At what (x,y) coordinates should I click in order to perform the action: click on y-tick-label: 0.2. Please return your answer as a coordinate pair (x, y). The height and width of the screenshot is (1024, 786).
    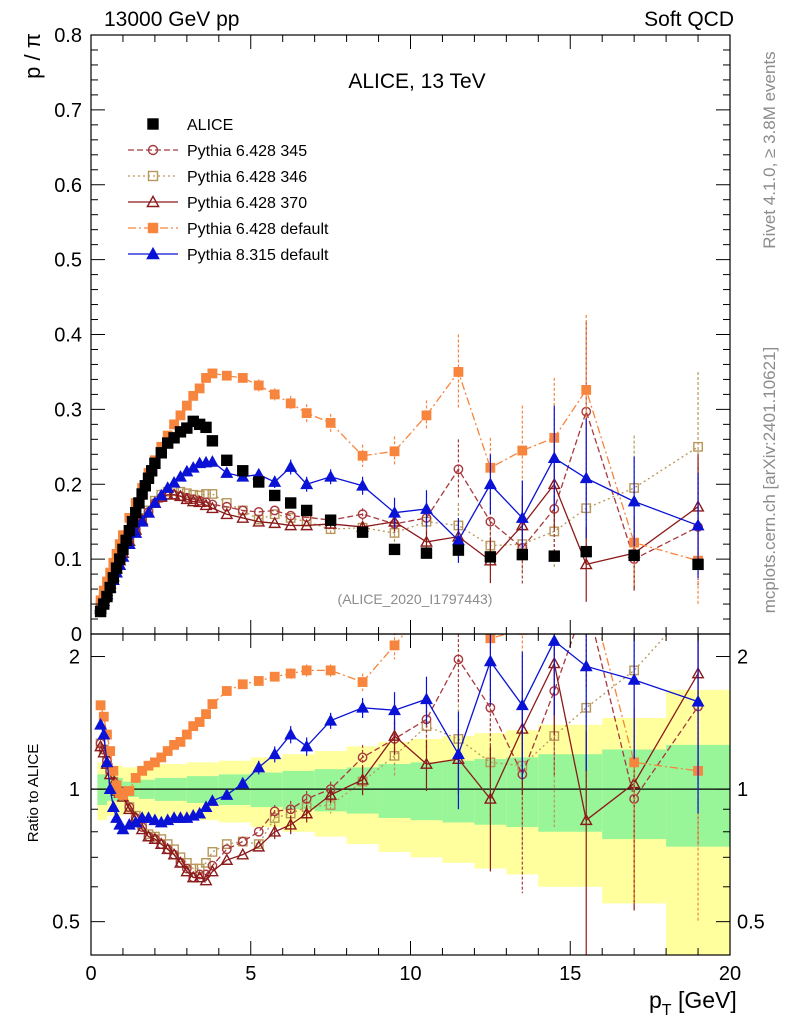
    Looking at the image, I should click on (68, 485).